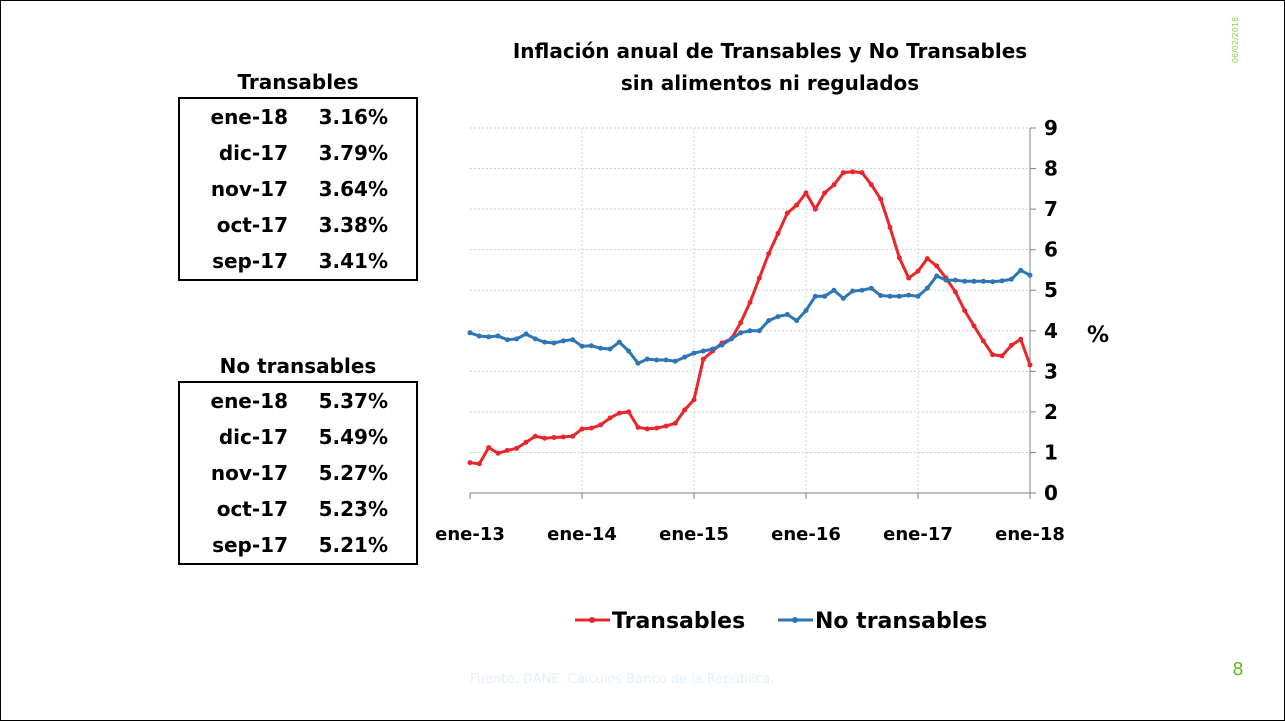  I want to click on x-tick-label: ene-17, so click(918, 534).